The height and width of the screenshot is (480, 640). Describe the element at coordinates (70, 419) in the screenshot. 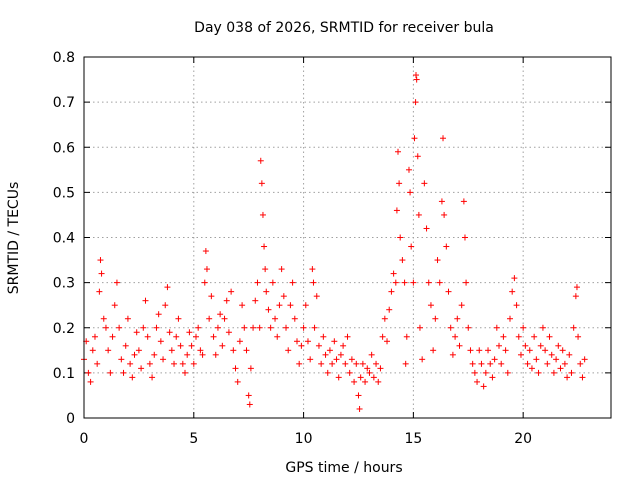

I see `y-tick-label: 0` at that location.